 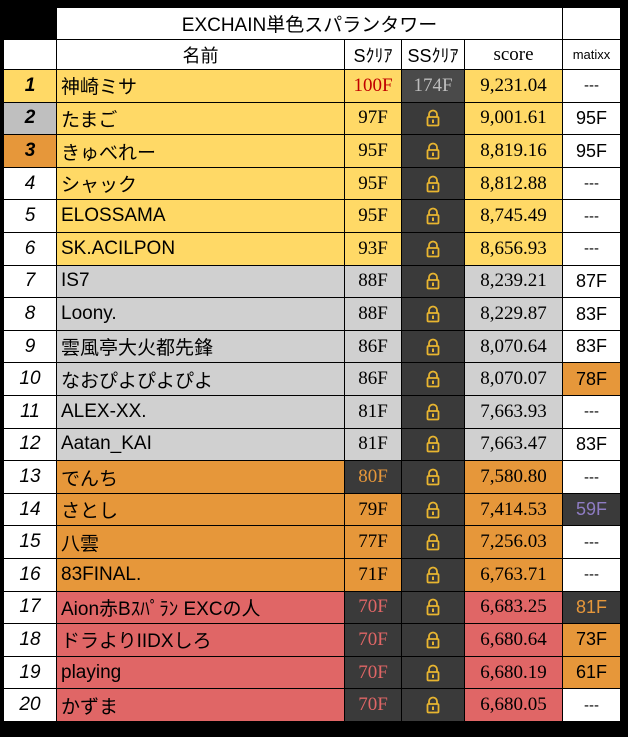 What do you see at coordinates (200, 672) in the screenshot?
I see `player-name: playing` at bounding box center [200, 672].